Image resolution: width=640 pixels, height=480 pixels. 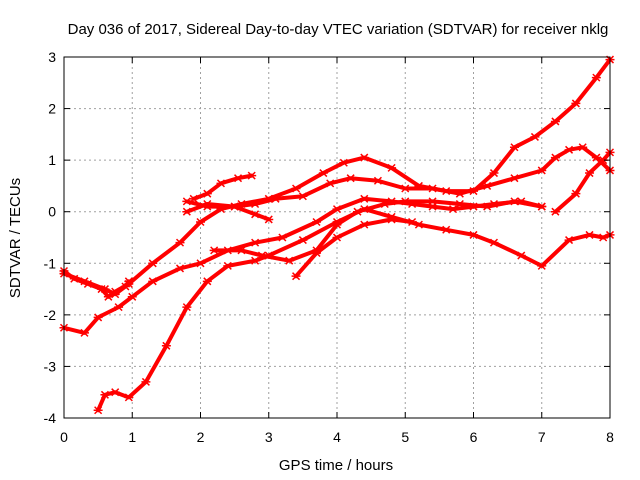 I want to click on y-tick-label: 1, so click(x=52, y=160).